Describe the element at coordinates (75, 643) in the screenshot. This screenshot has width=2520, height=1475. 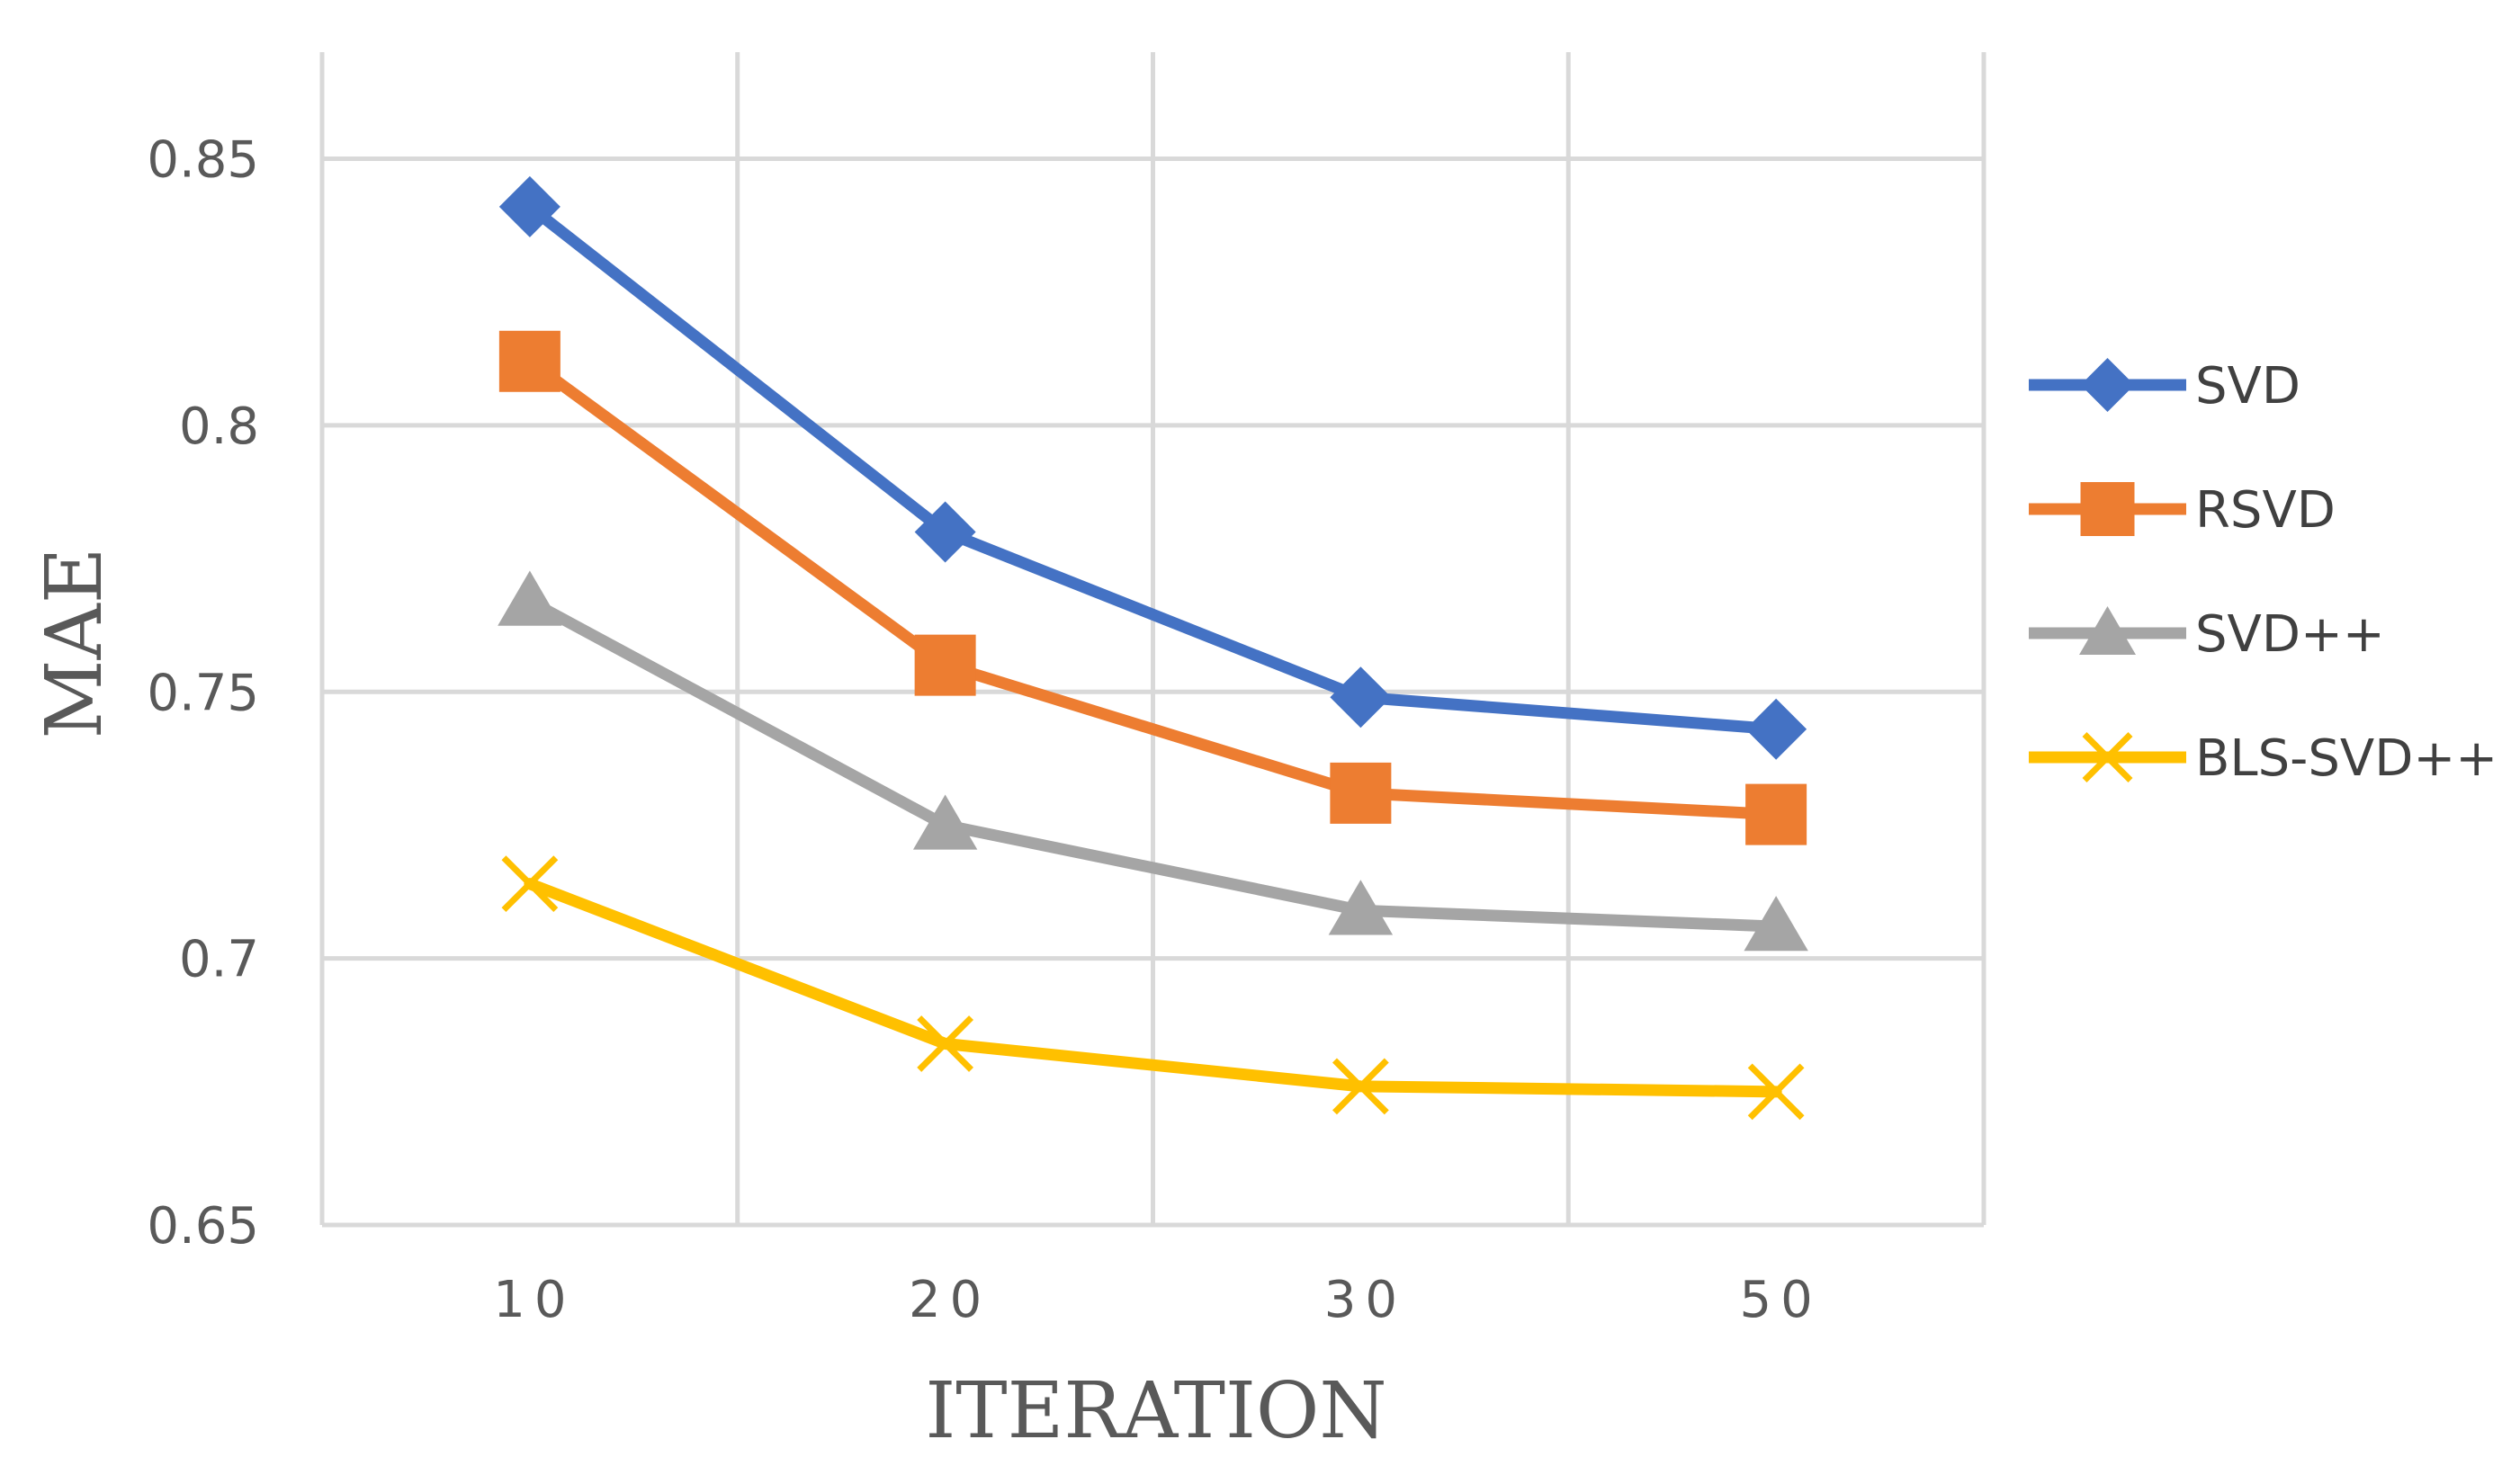
I see `y-axis-title: MAE` at that location.